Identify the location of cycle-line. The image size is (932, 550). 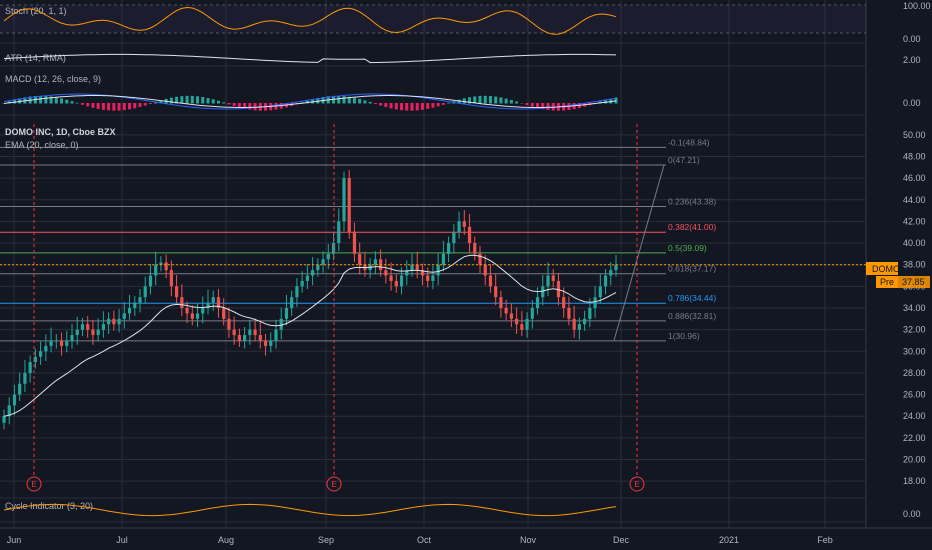
(310, 510).